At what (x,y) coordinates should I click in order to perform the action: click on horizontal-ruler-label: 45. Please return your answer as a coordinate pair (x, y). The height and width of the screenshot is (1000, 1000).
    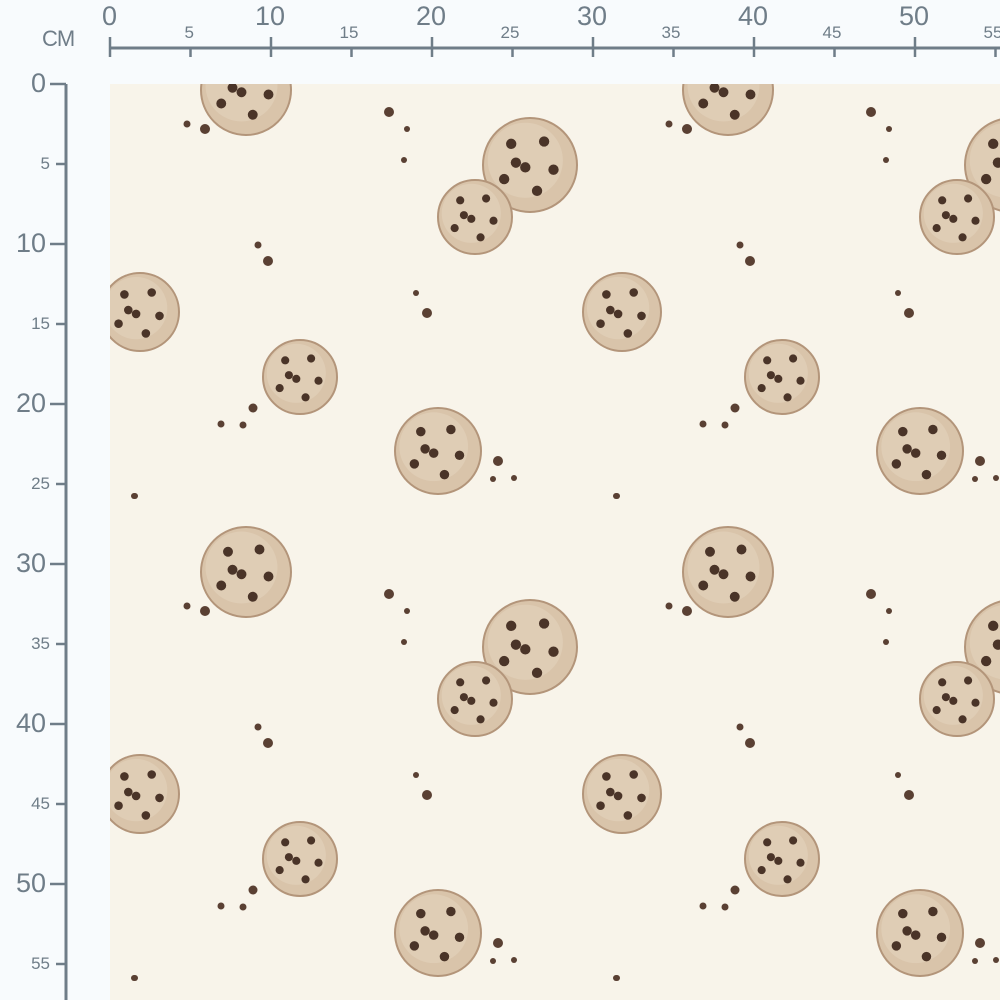
    Looking at the image, I should click on (832, 32).